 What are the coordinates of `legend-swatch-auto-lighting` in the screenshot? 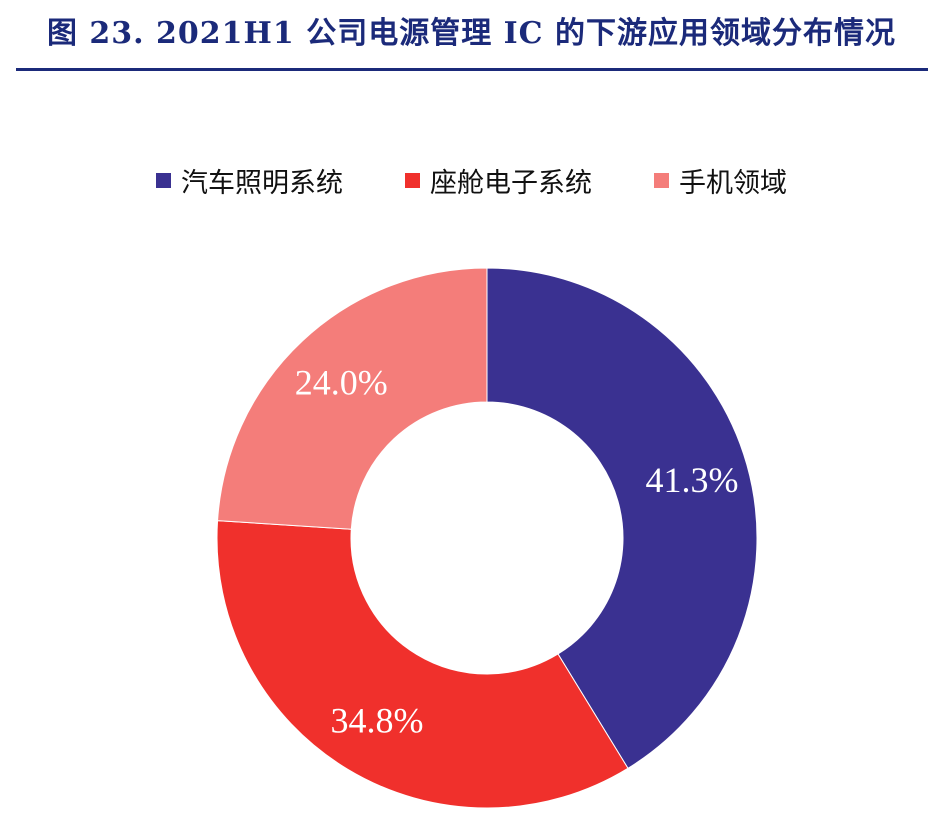 It's located at (163, 180).